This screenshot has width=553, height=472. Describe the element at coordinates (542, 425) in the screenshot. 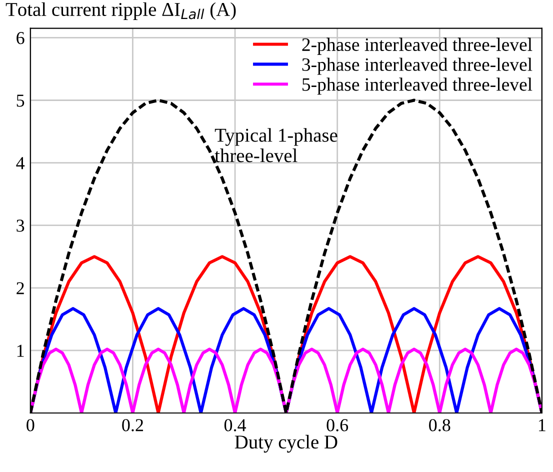

I see `x-tick-label: 1` at that location.